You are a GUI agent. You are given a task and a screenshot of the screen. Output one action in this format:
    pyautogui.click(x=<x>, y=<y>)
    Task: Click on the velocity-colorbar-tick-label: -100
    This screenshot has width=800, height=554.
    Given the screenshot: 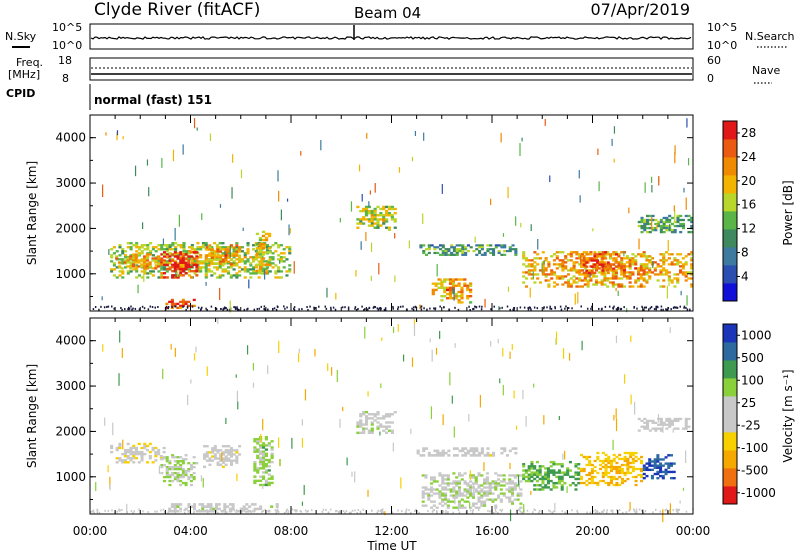 What is the action you would take?
    pyautogui.click(x=754, y=448)
    